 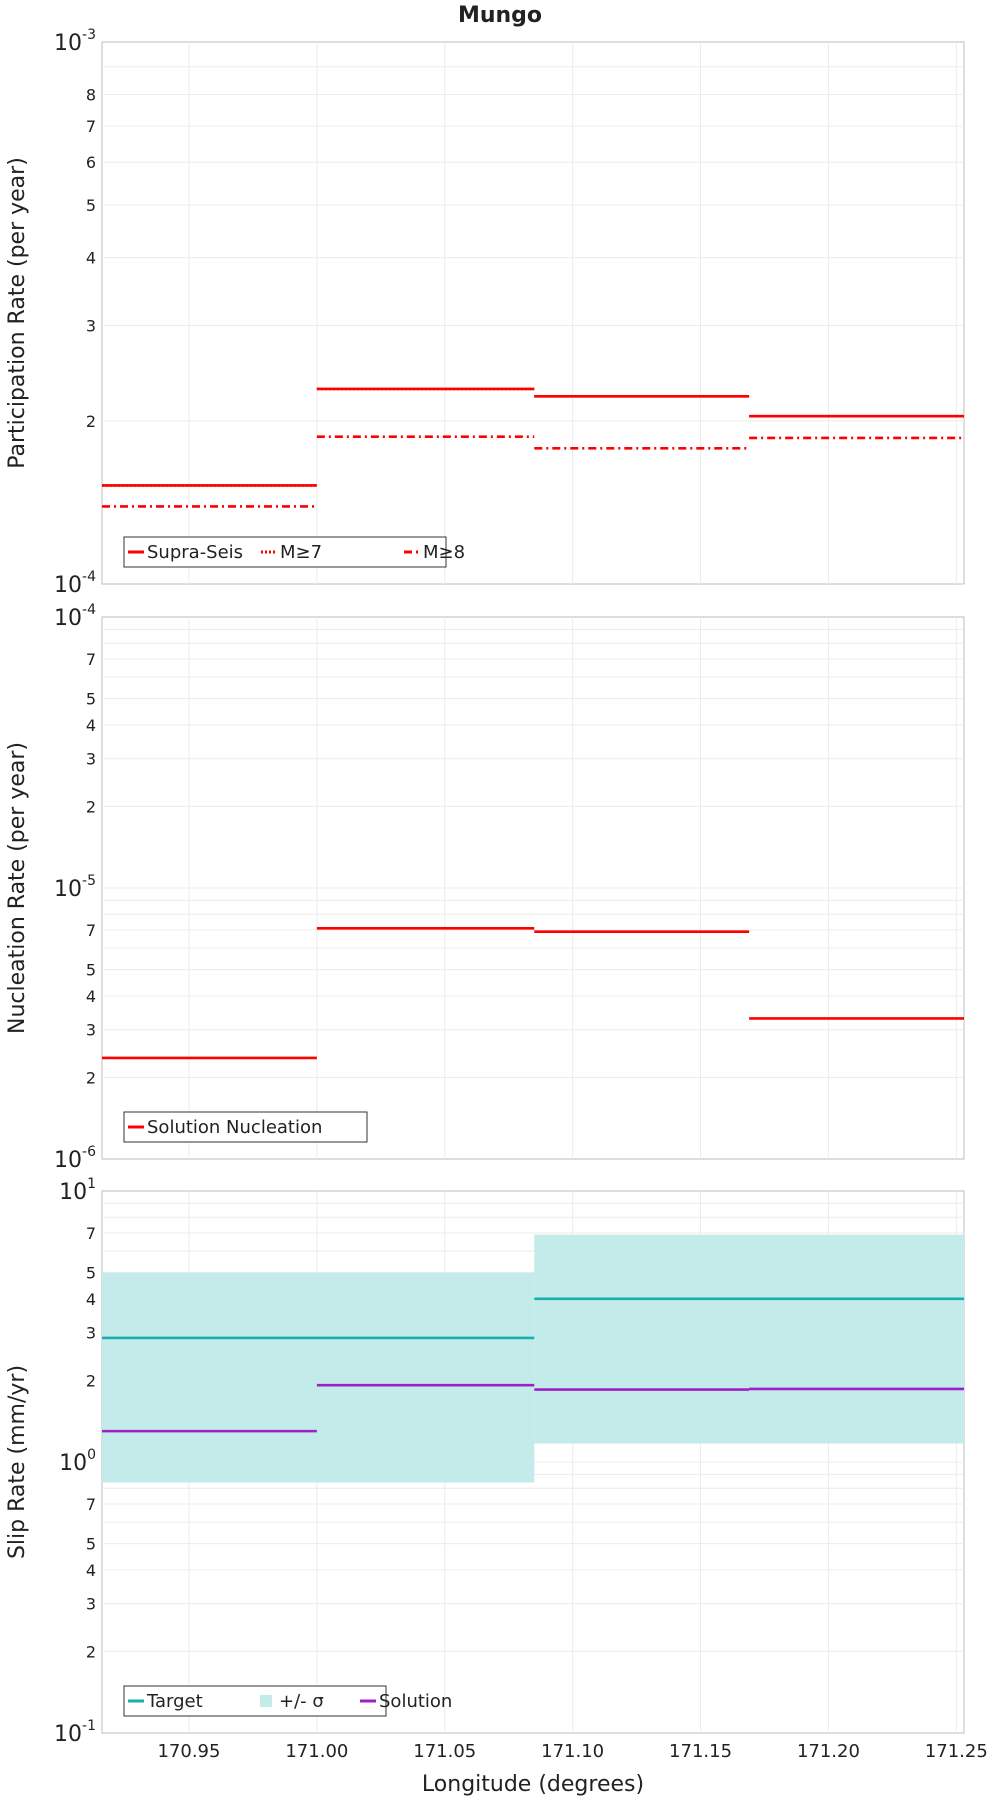 I want to click on y-decade-label: 10-5, so click(x=75, y=887).